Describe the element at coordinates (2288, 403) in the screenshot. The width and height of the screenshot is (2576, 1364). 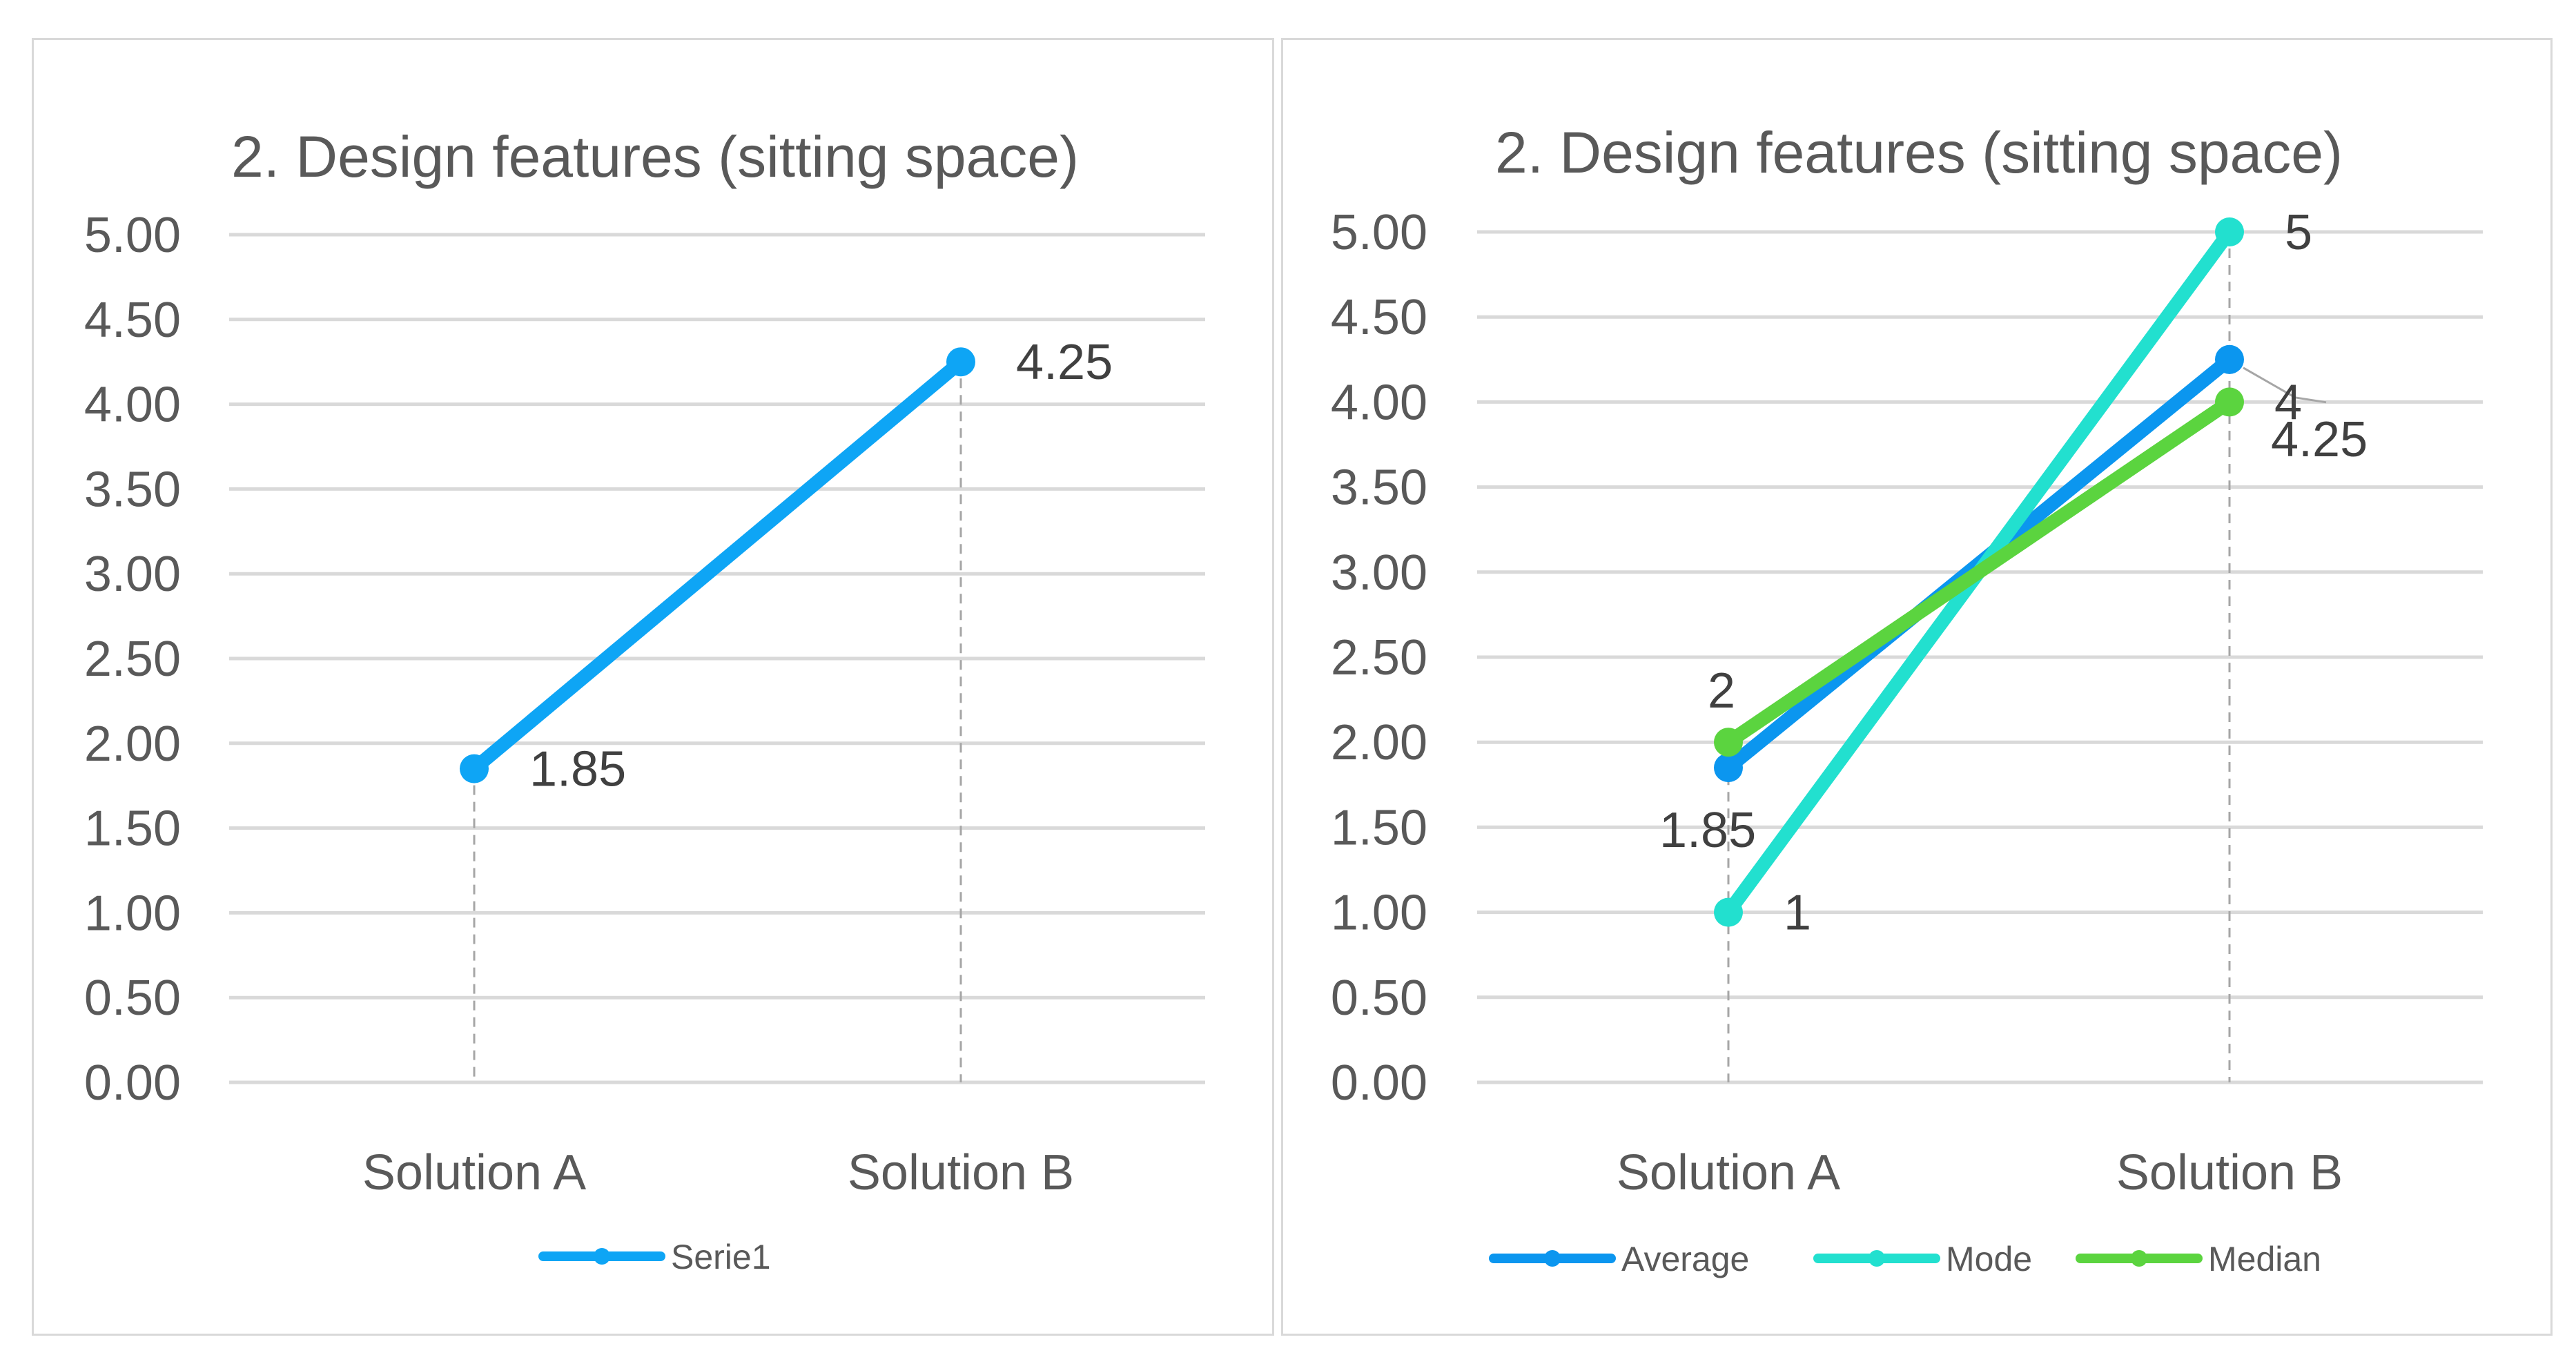
I see `data-label: 4` at that location.